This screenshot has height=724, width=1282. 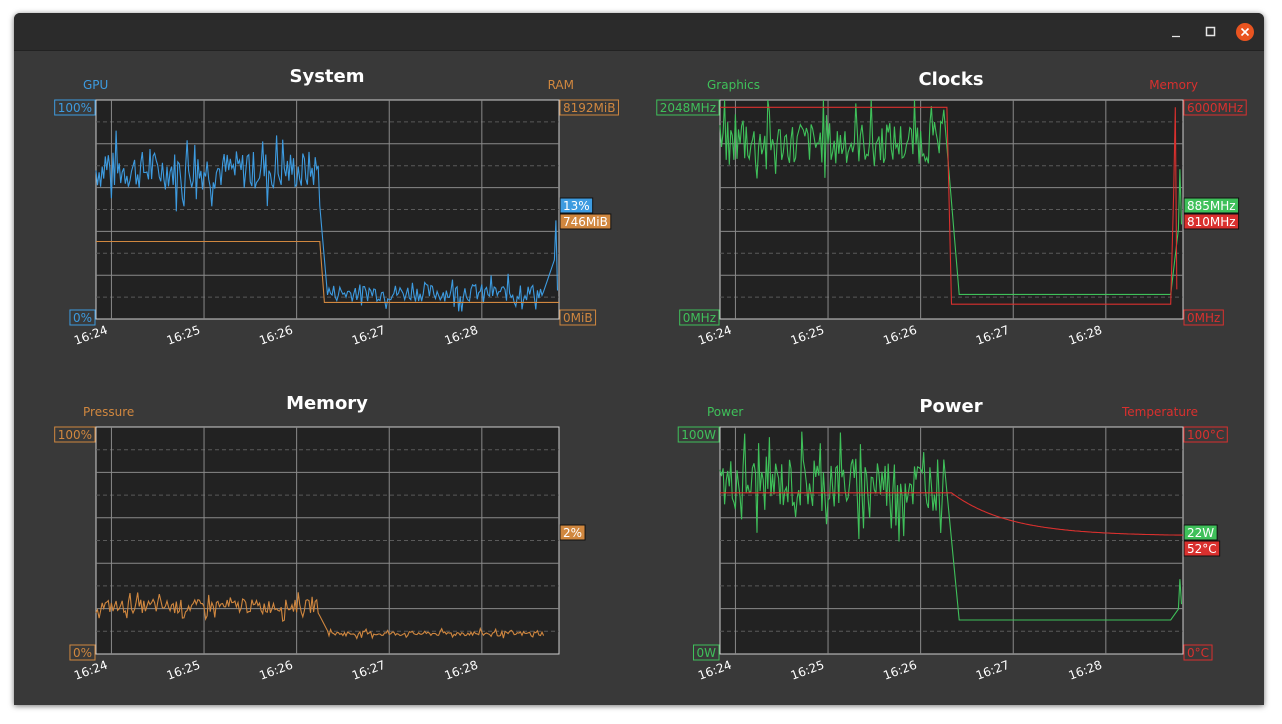 What do you see at coordinates (1176, 32) in the screenshot?
I see `minimize-button` at bounding box center [1176, 32].